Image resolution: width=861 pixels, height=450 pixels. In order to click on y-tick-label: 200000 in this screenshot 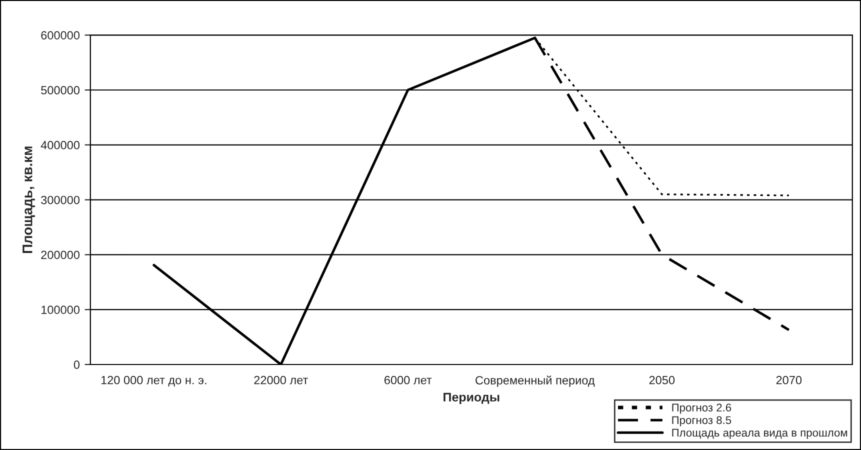, I will do `click(60, 255)`.